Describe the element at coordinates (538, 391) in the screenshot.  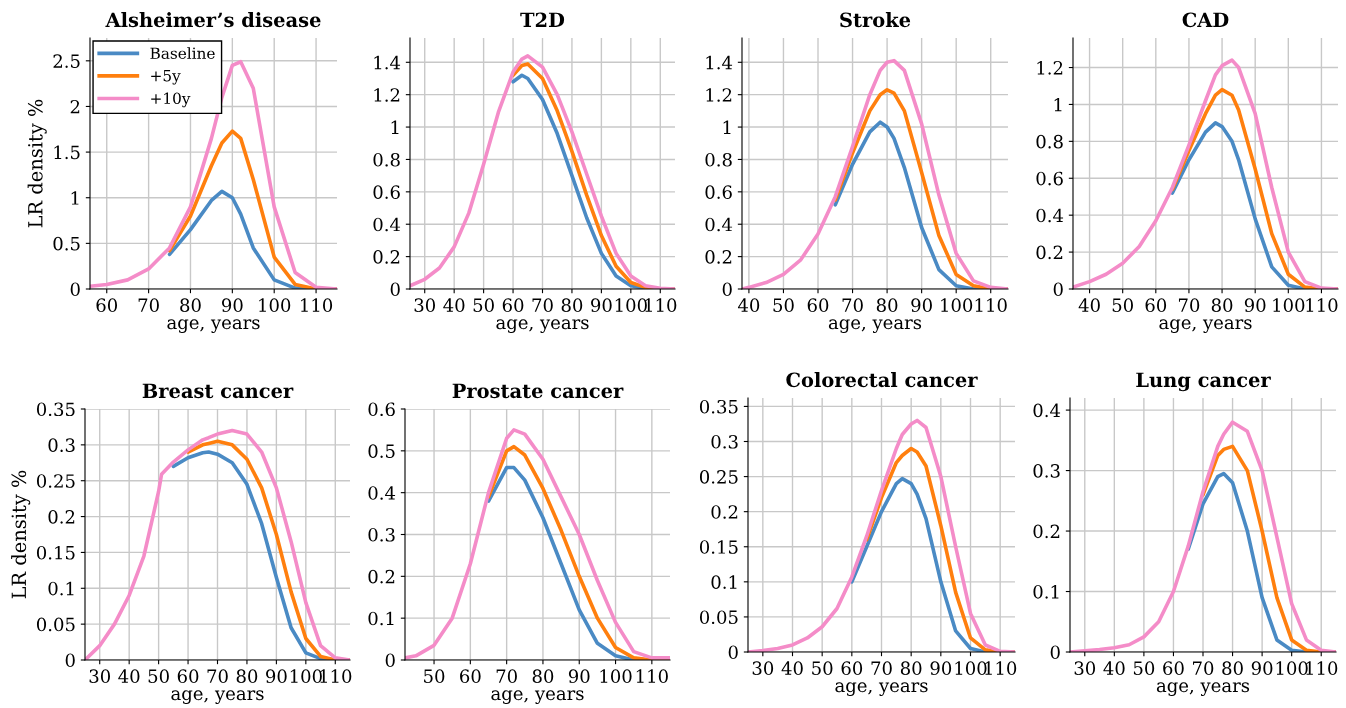
I see `chart-title: Prostate cancer` at that location.